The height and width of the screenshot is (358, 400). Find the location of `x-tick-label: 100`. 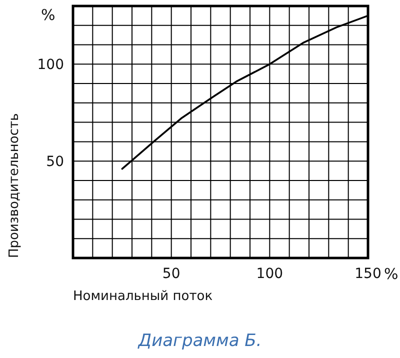

x-tick-label: 100 is located at coordinates (270, 274).